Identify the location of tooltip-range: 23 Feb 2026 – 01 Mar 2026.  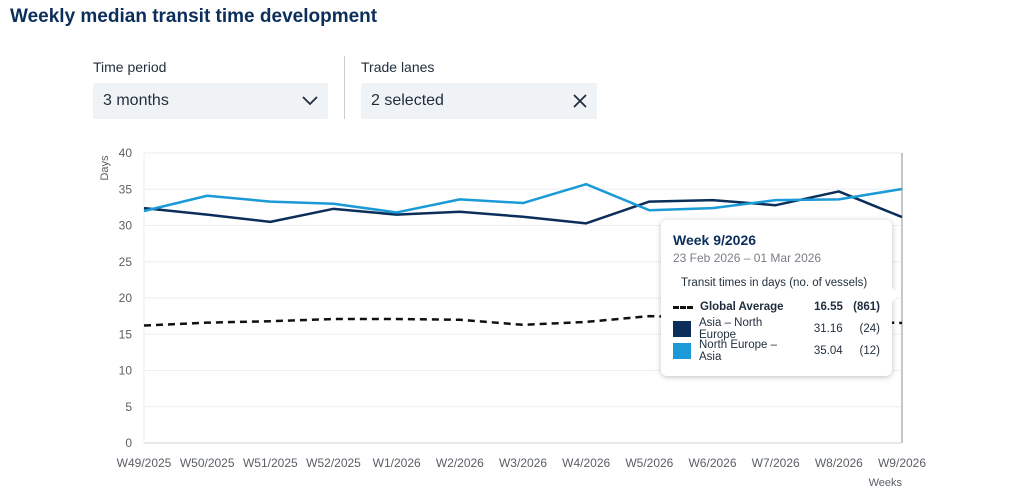
(747, 258).